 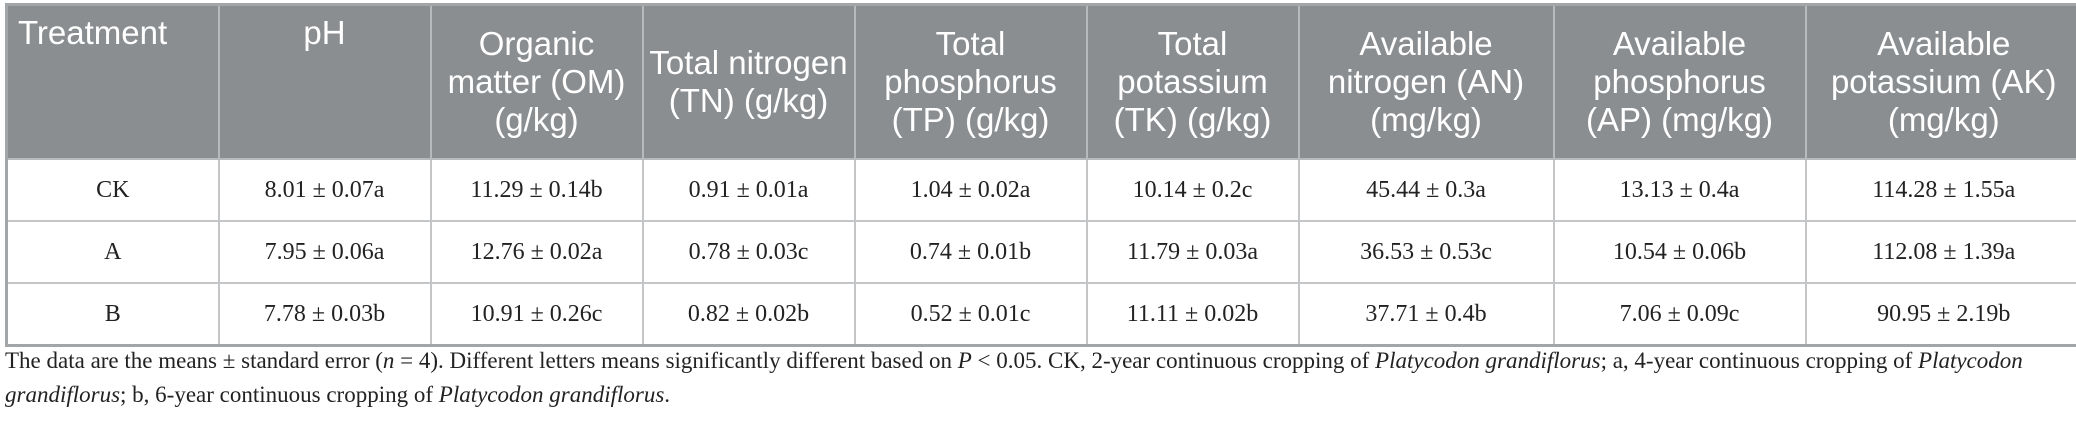 I want to click on table-cell: 10.54 ± 0.06b, so click(x=1679, y=252).